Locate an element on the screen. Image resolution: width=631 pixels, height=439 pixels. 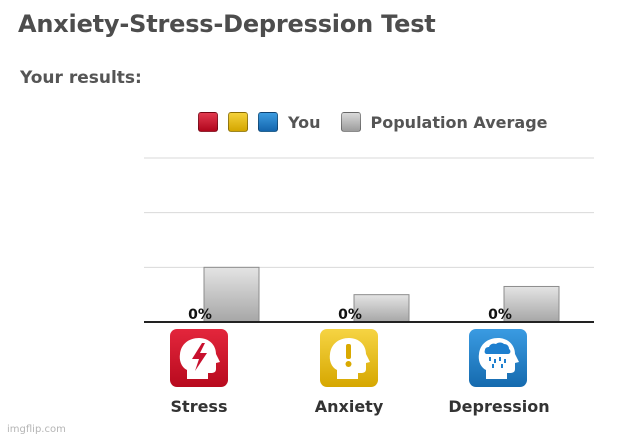
bar-population-anxiety is located at coordinates (381, 308).